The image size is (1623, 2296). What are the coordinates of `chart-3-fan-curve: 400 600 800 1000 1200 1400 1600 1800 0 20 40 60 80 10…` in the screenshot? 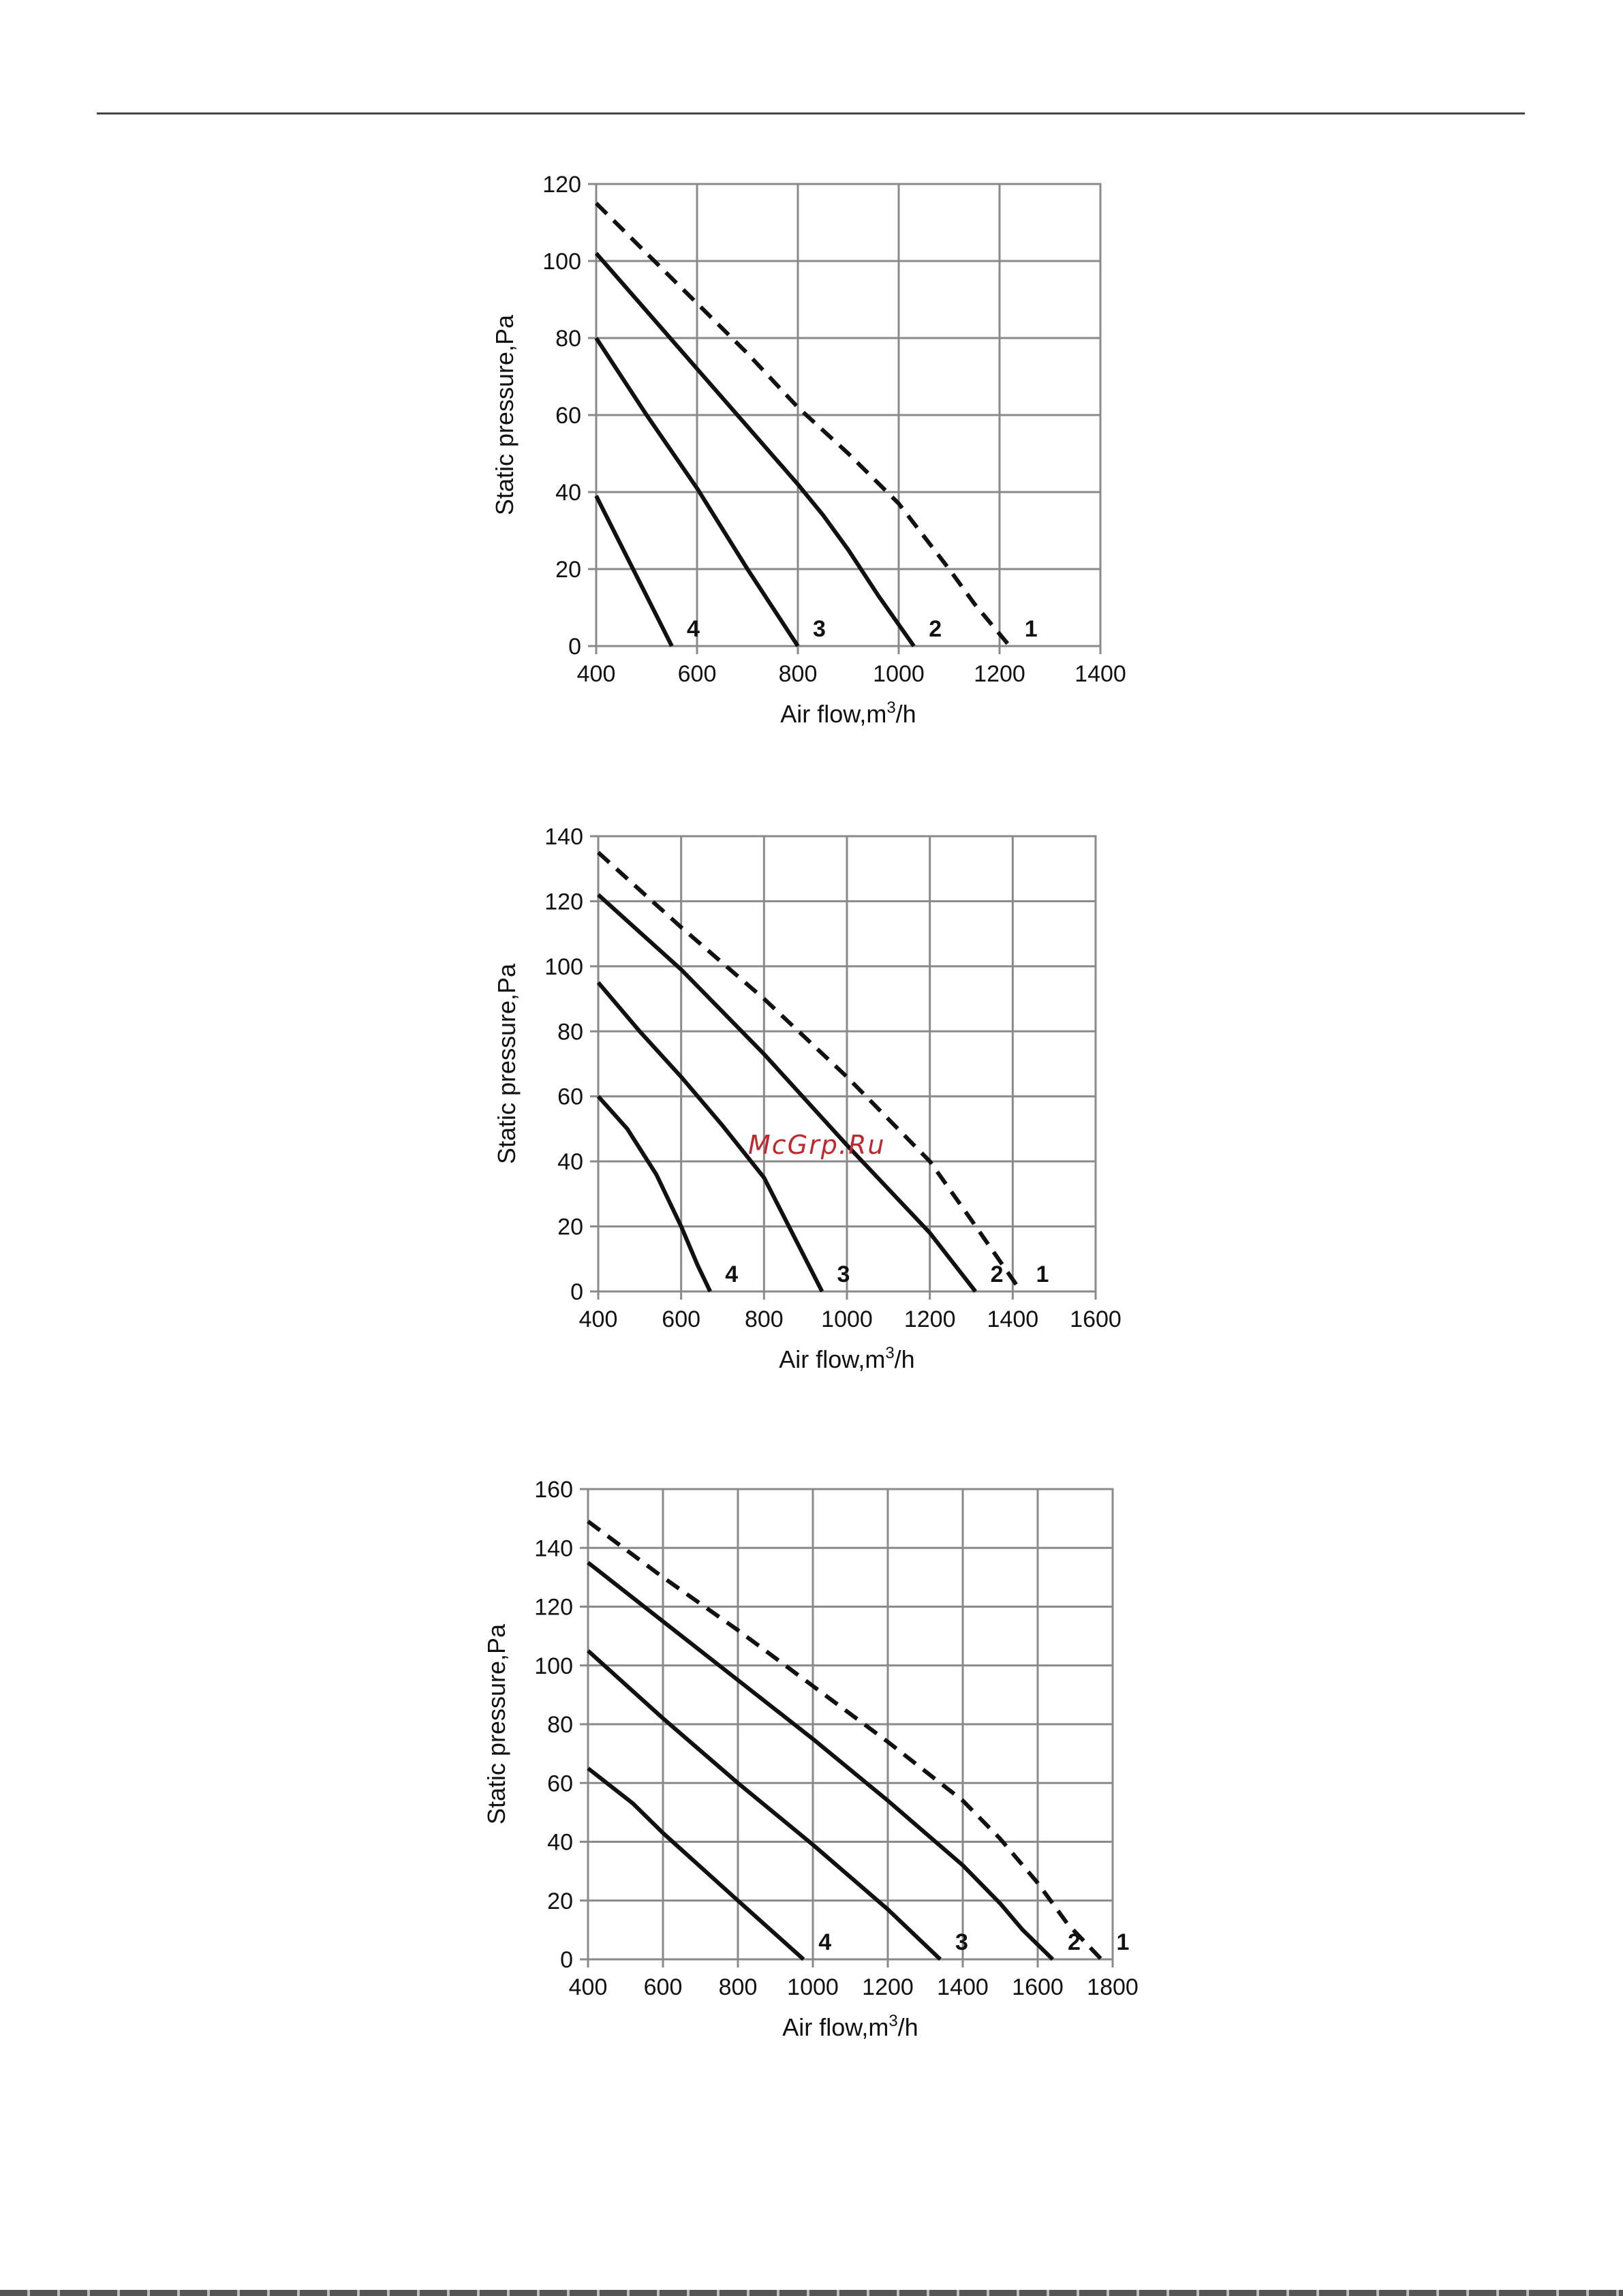 It's located at (810, 1759).